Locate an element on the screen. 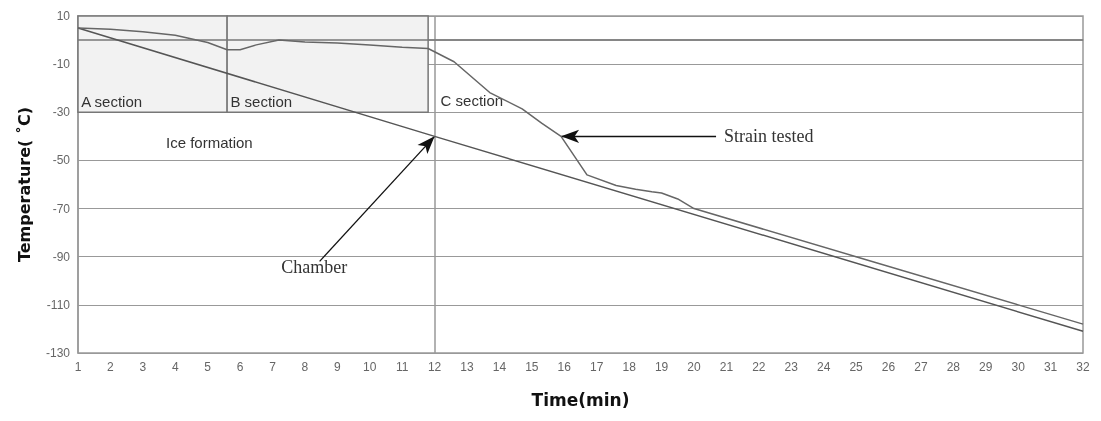 The image size is (1101, 421). y-tick-label: -30 is located at coordinates (61, 112).